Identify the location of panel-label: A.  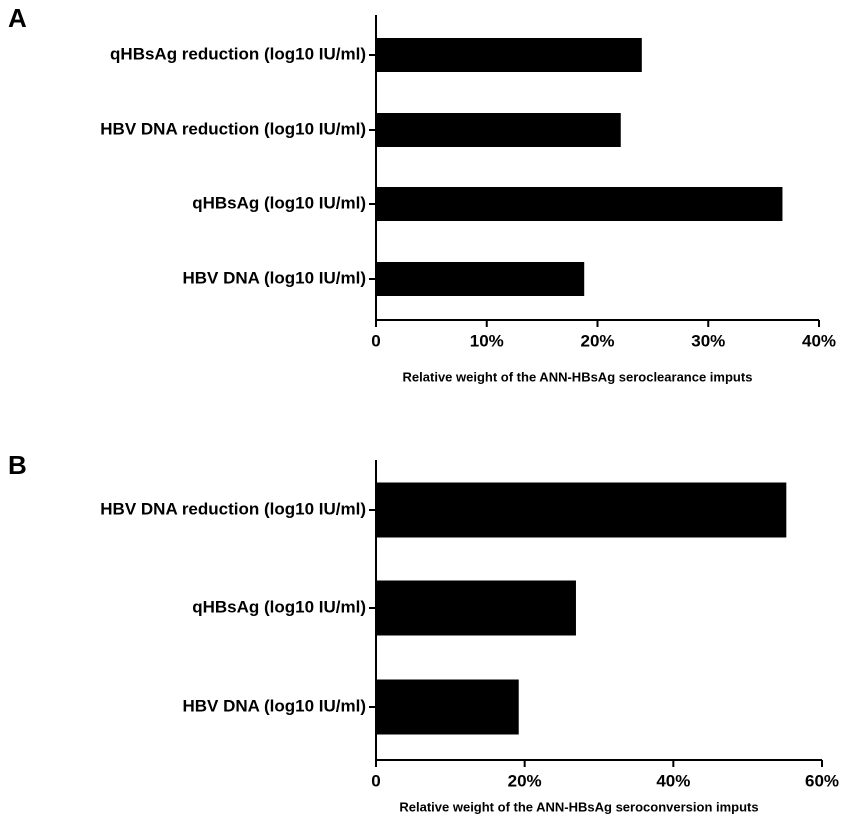
(17, 18).